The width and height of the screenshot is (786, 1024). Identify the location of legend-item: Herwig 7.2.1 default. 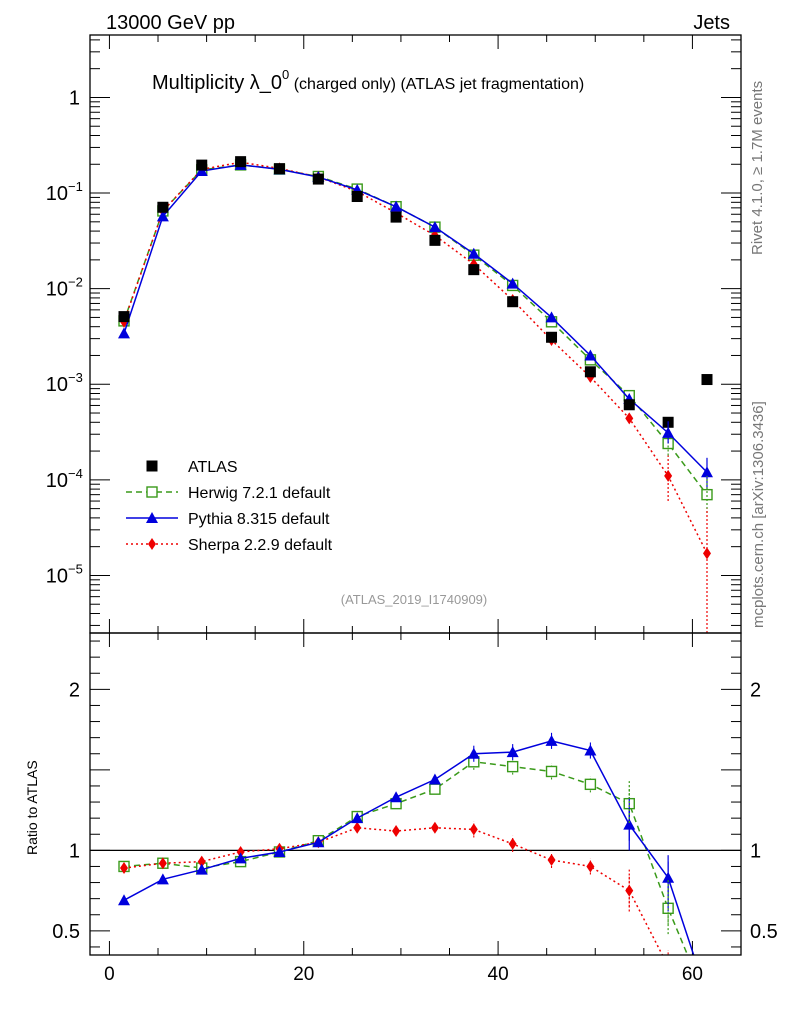
(228, 493).